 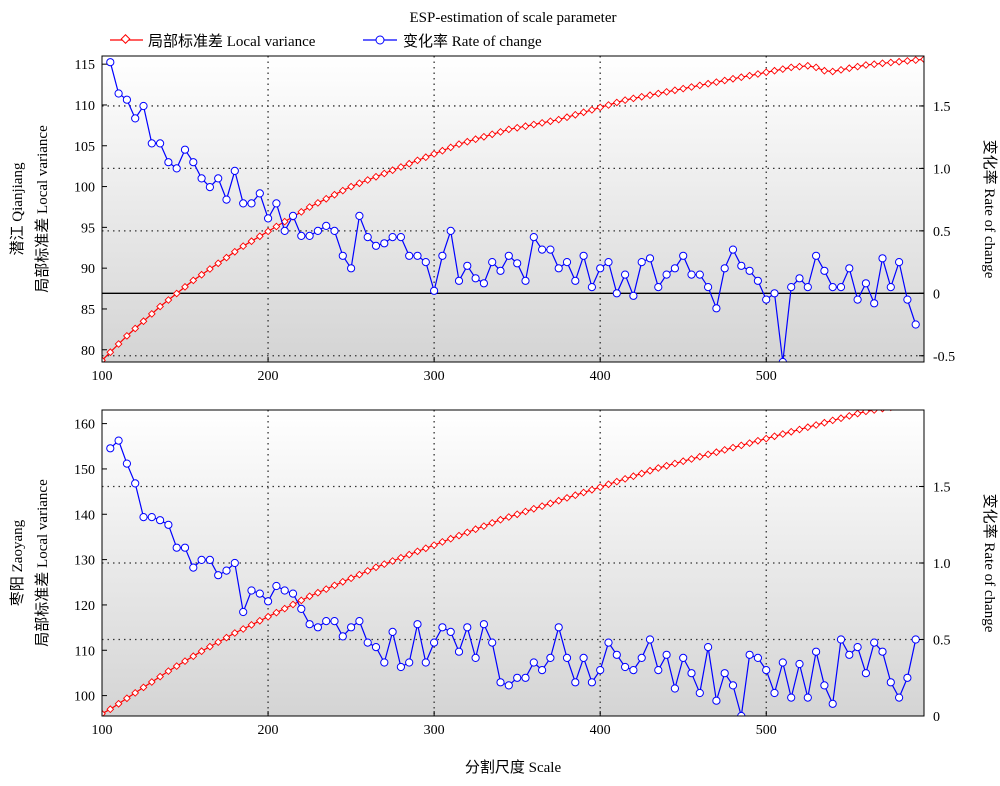 What do you see at coordinates (232, 41) in the screenshot?
I see `legend-lv-label: 局部标准差 Local variance` at bounding box center [232, 41].